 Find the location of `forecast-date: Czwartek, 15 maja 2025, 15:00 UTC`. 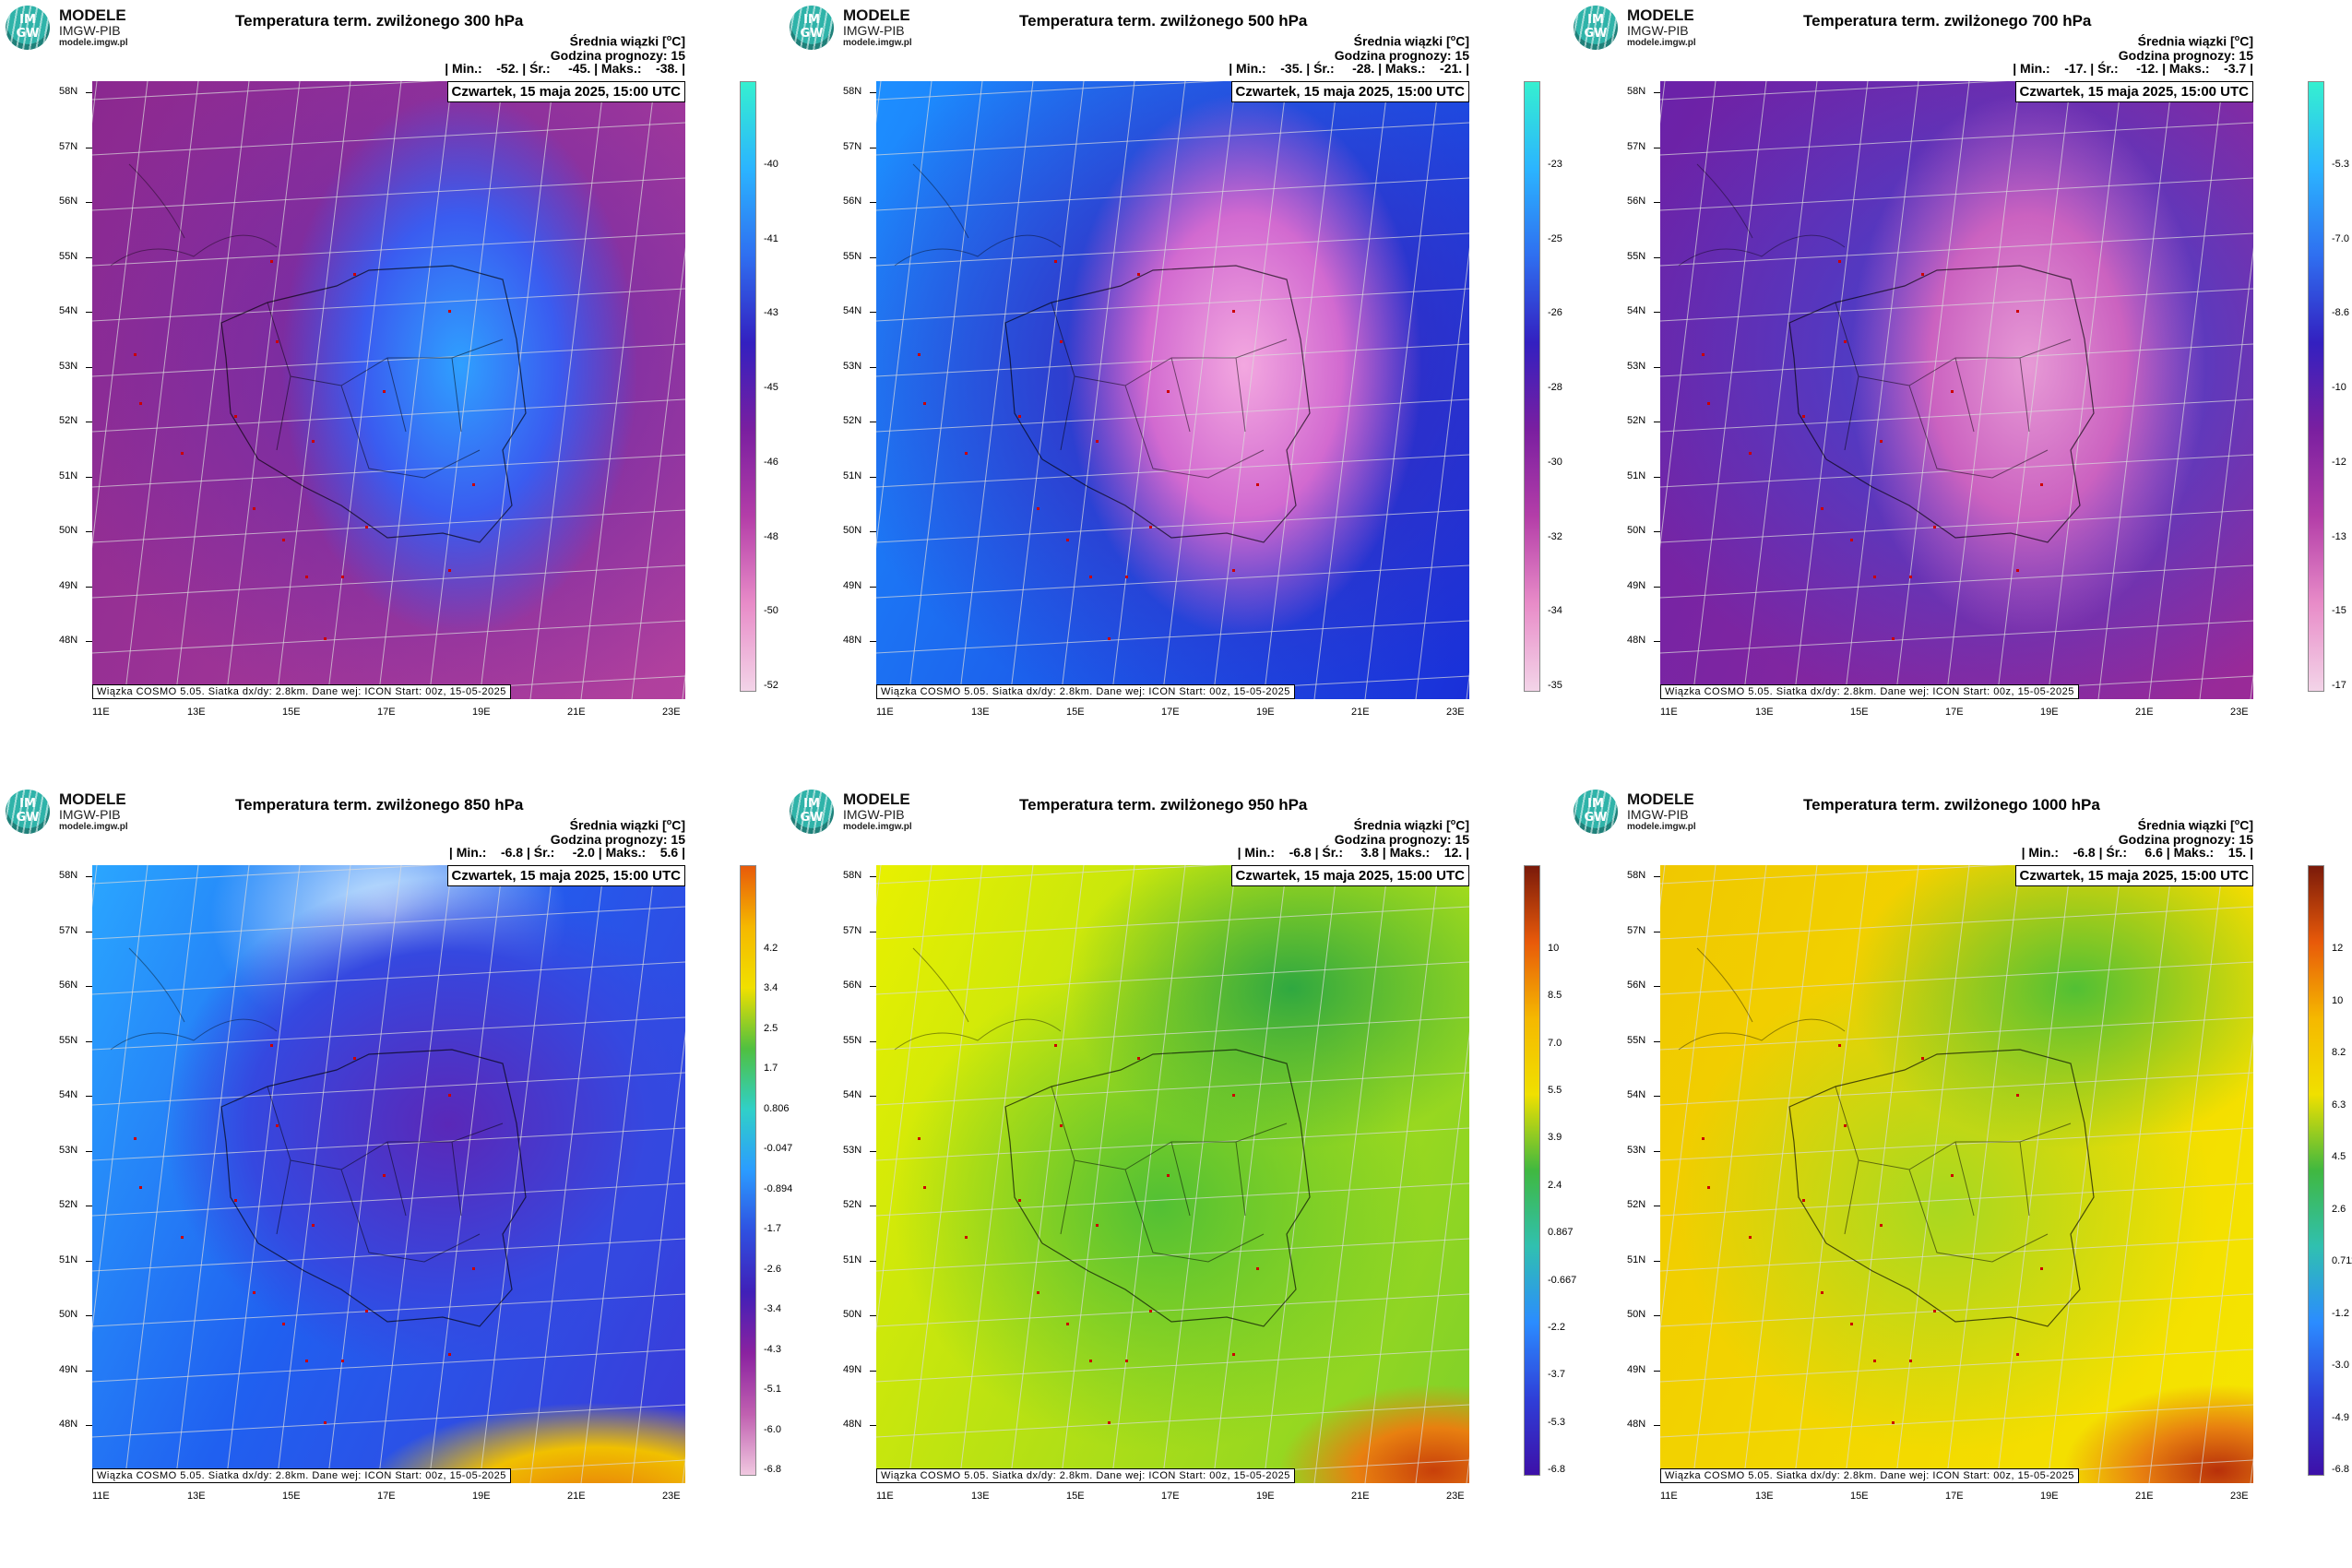

forecast-date: Czwartek, 15 maja 2025, 15:00 UTC is located at coordinates (565, 875).